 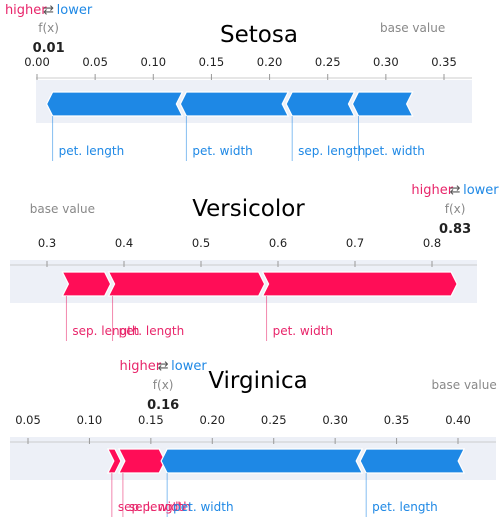 I want to click on tick-label: 0.3, so click(x=47, y=243).